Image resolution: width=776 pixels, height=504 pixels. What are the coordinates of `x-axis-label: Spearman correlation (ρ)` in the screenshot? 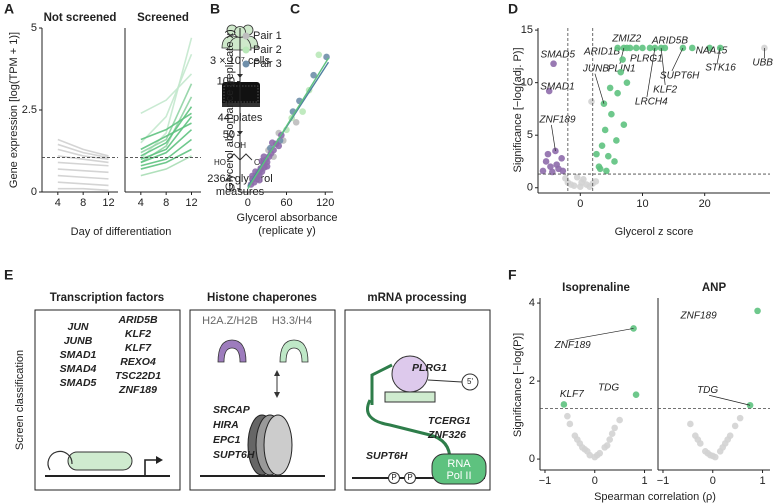 It's located at (655, 497).